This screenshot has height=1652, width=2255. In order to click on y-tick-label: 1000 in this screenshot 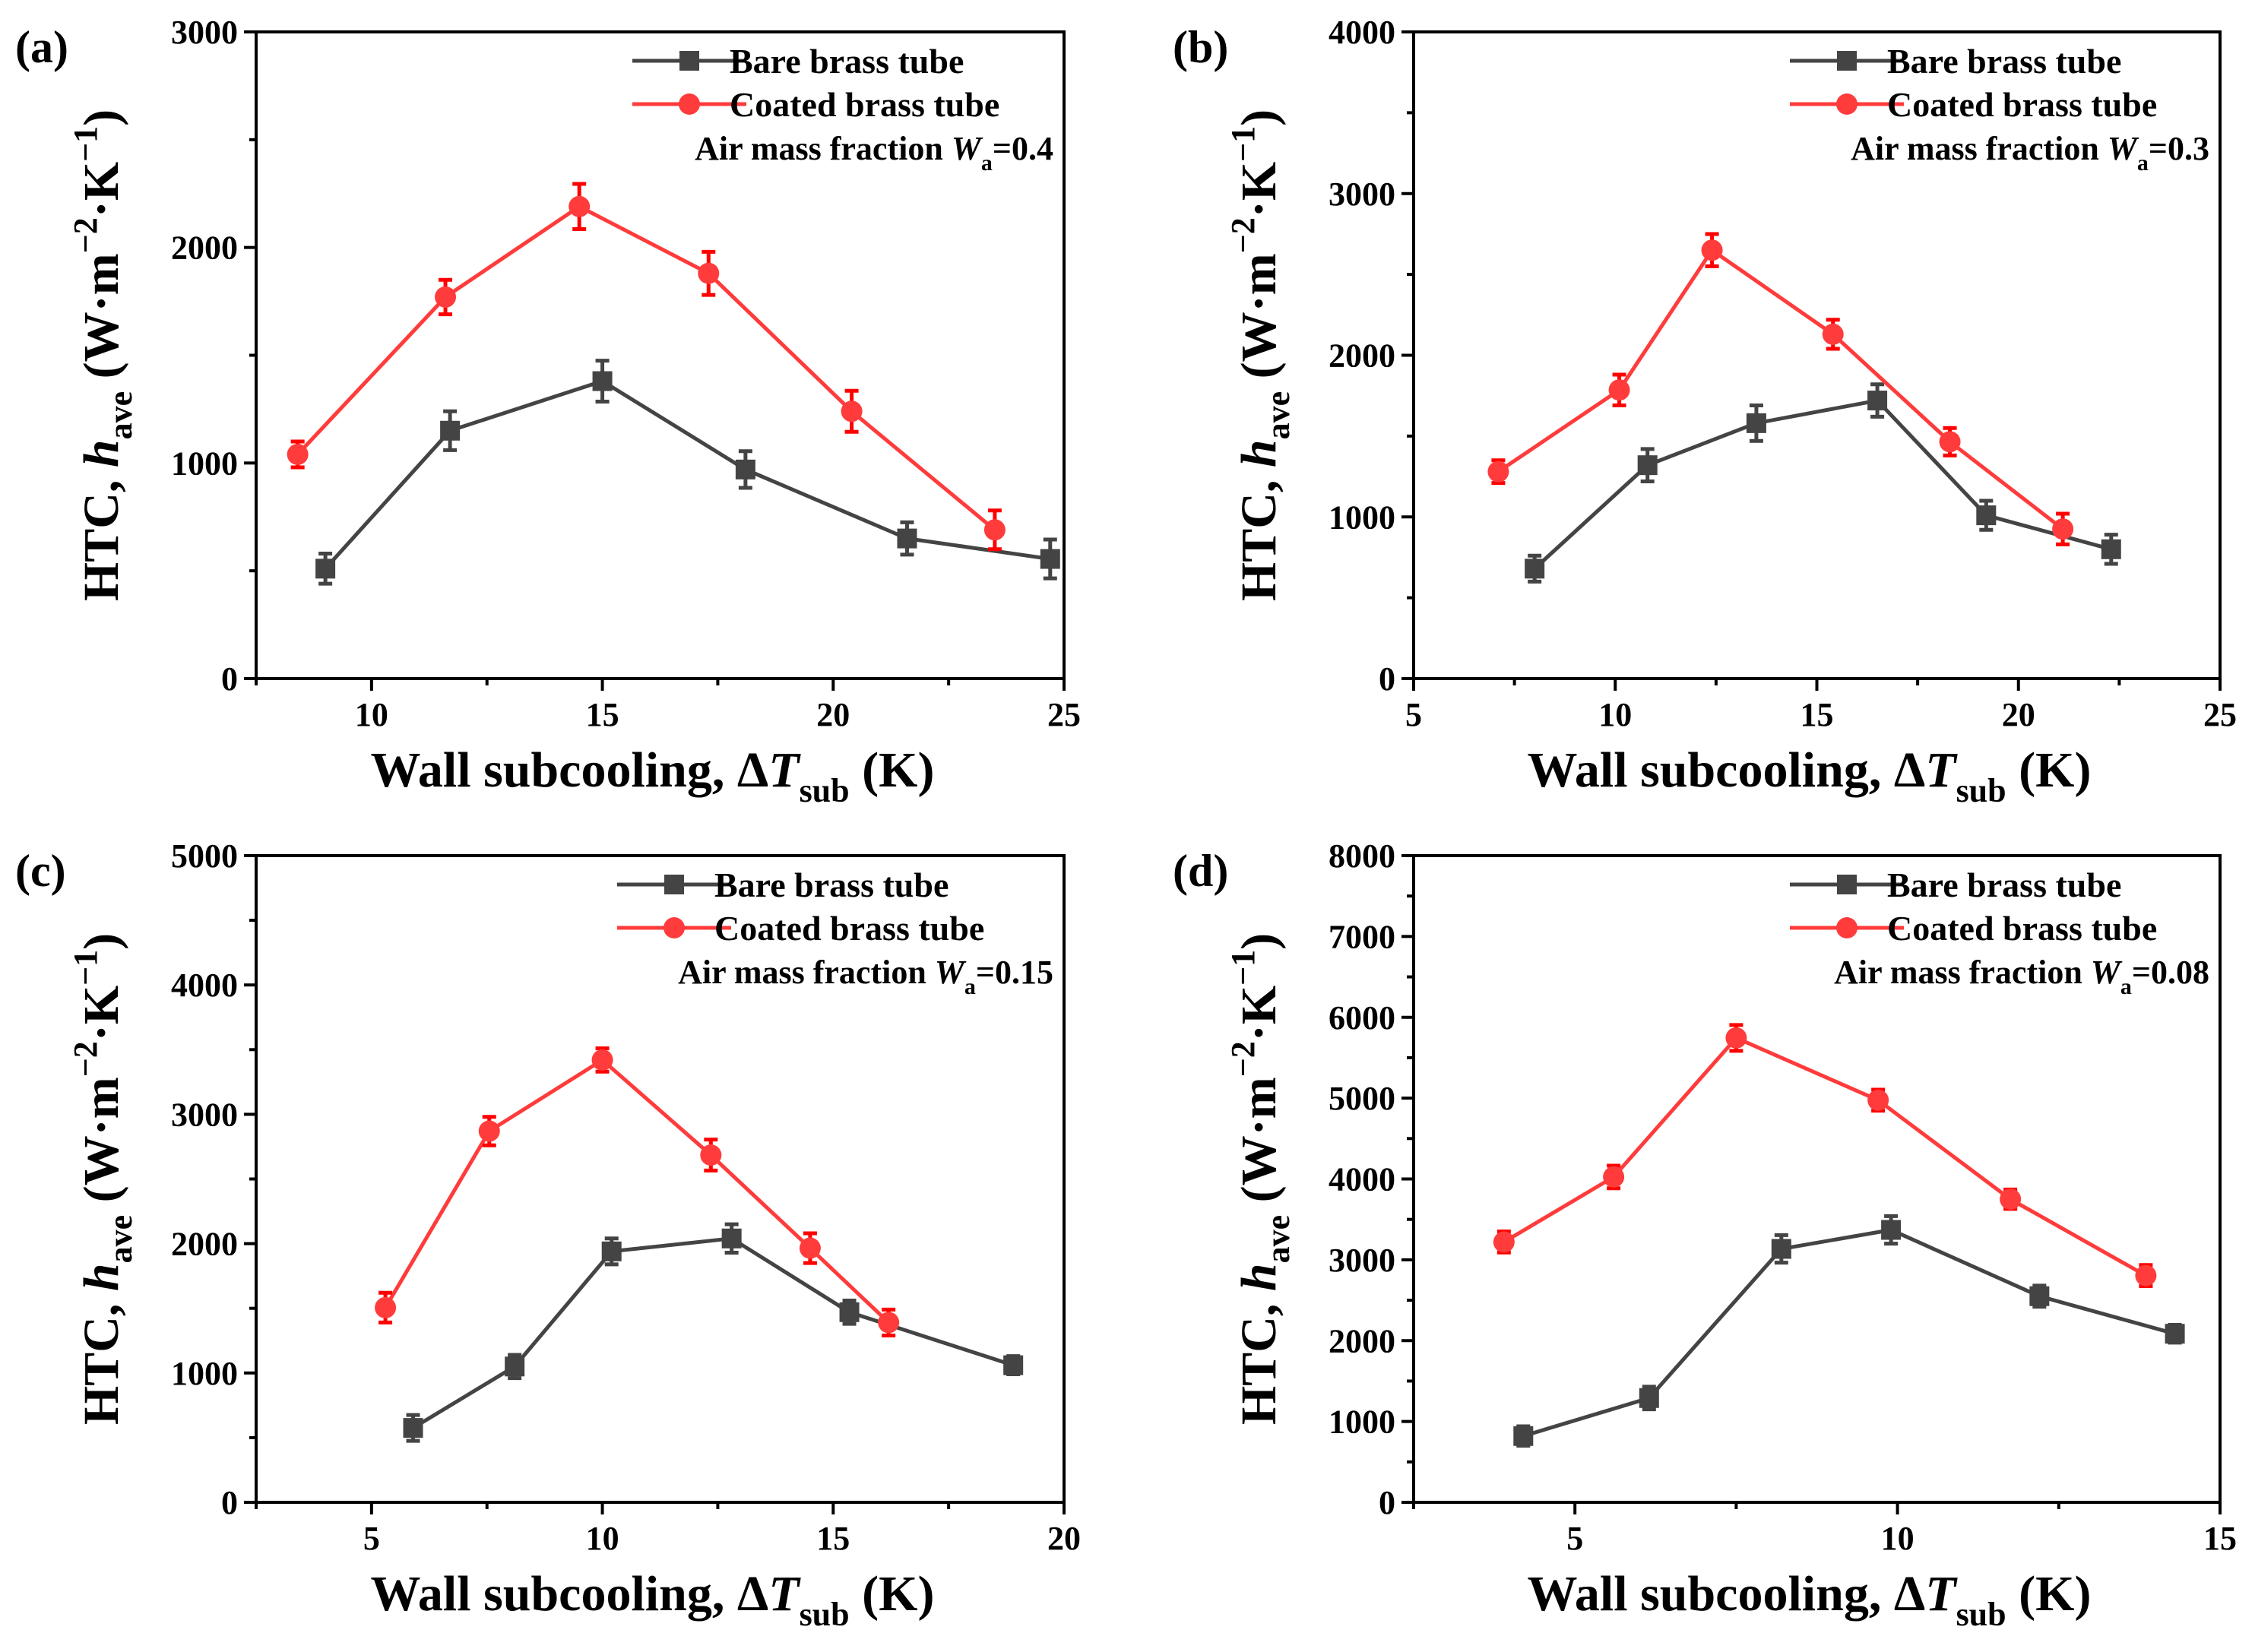, I will do `click(1362, 517)`.